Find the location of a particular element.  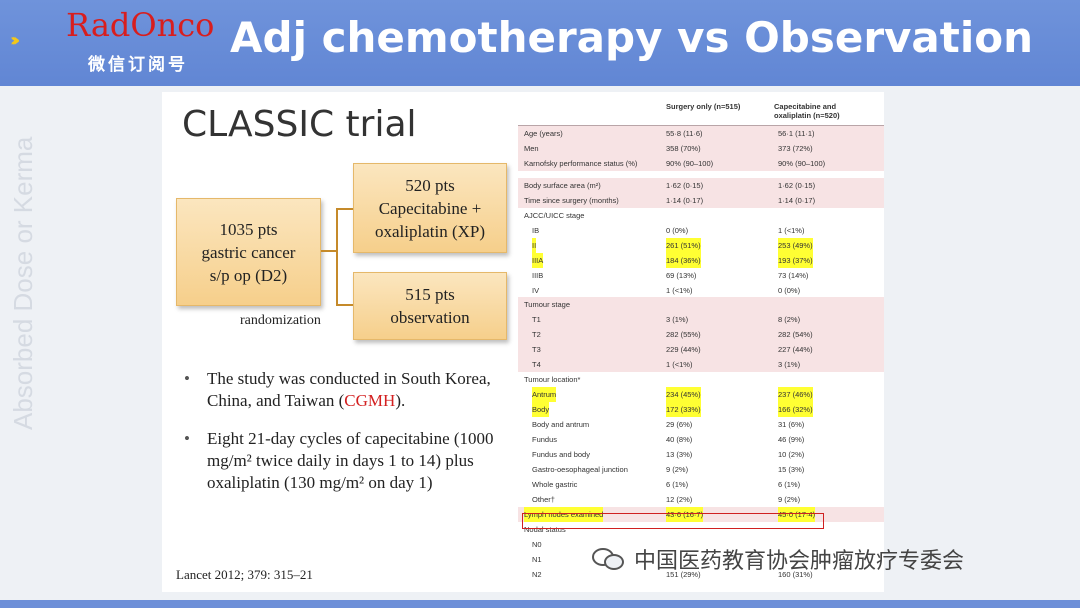

bottom-bar is located at coordinates (540, 604).